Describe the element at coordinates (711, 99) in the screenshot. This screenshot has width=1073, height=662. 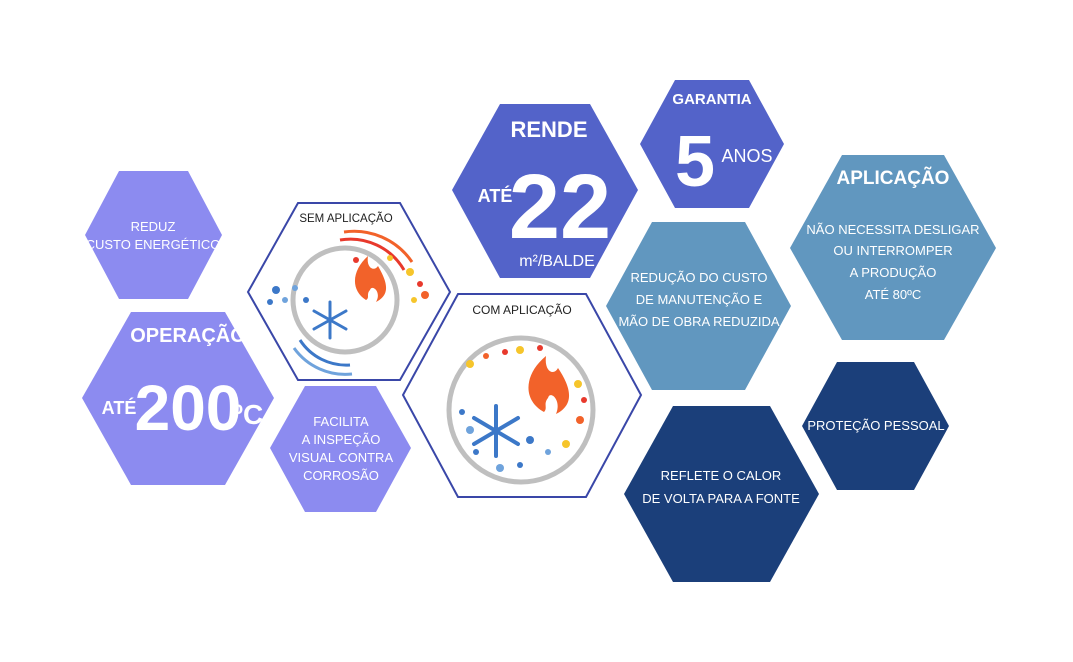
I see `warranty-title: GARANTIA` at that location.